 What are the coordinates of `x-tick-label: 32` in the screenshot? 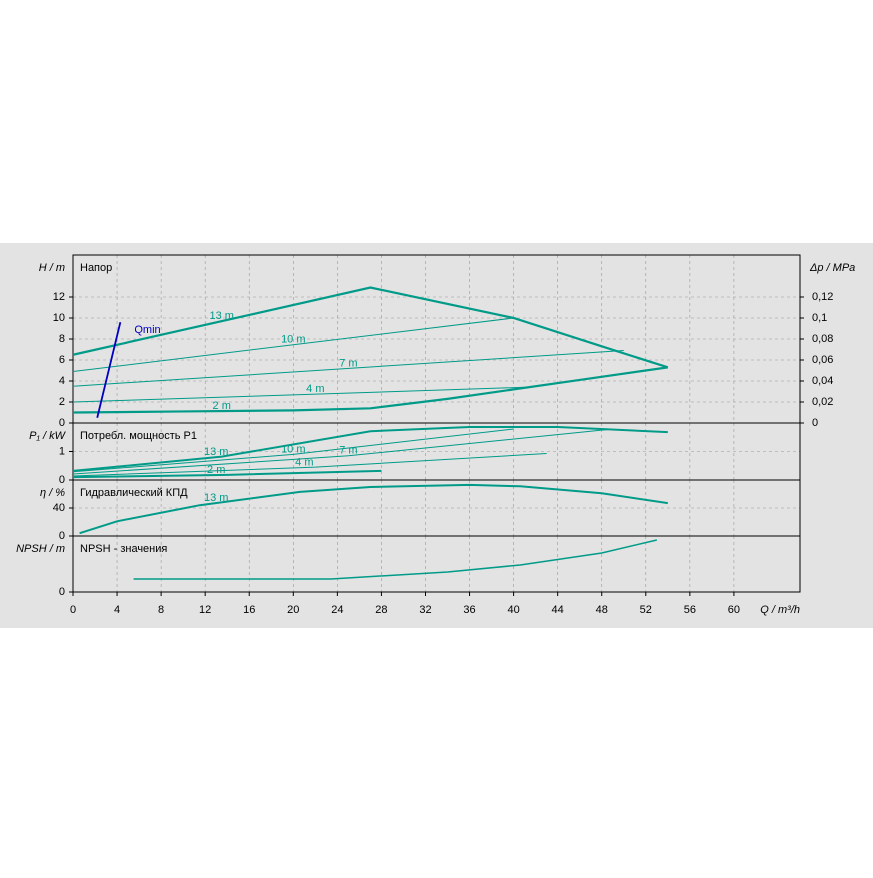 It's located at (425, 610).